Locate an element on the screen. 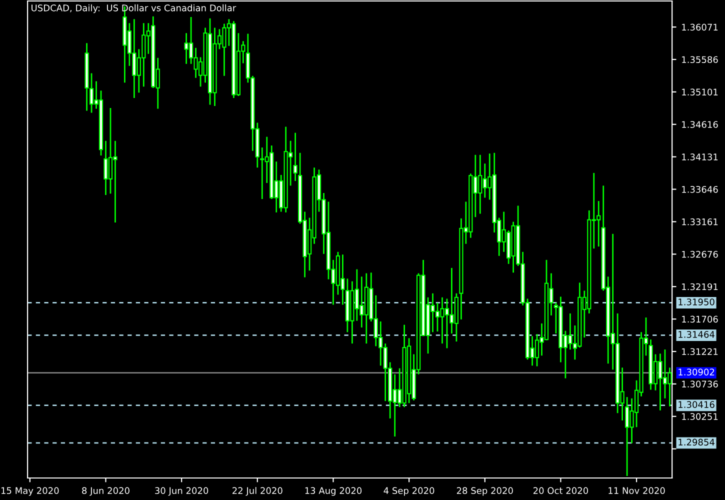 The height and width of the screenshot is (500, 725). ref-line-label: 1.30902 is located at coordinates (696, 372).